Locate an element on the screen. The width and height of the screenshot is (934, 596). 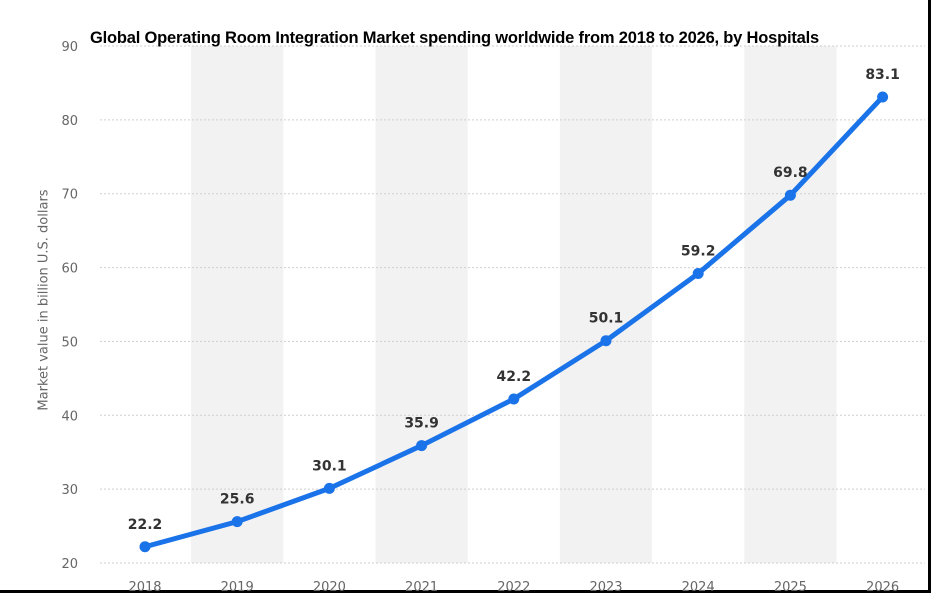
point-2025 is located at coordinates (790, 195).